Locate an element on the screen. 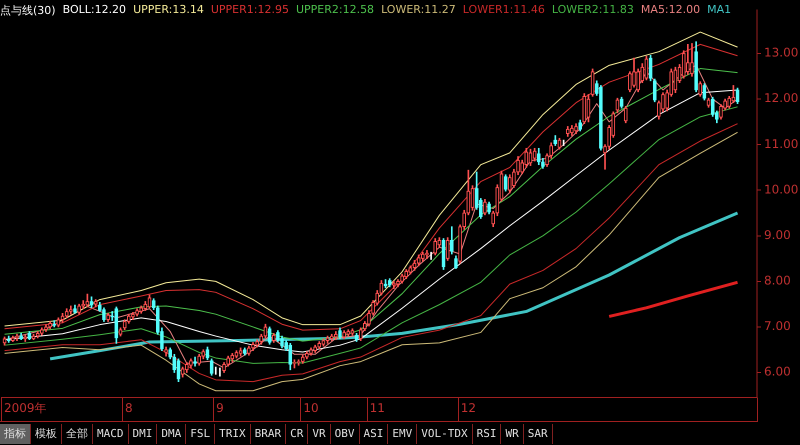 This screenshot has height=445, width=800. chart-title: 点与线(30) is located at coordinates (28, 10).